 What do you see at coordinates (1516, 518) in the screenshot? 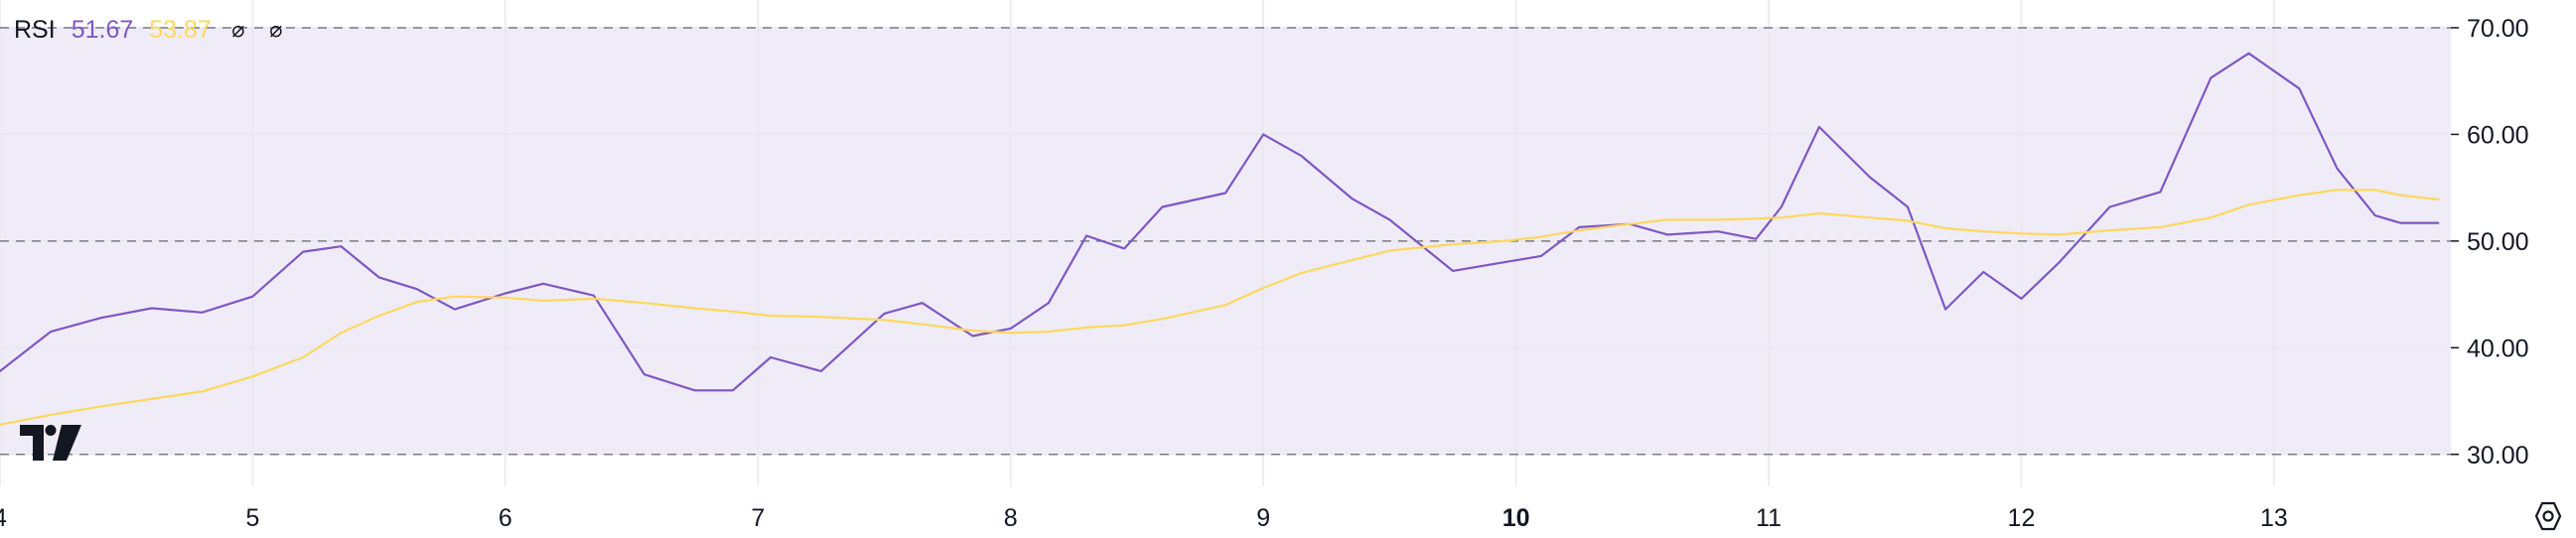
I see `x-tick-label: 10` at bounding box center [1516, 518].